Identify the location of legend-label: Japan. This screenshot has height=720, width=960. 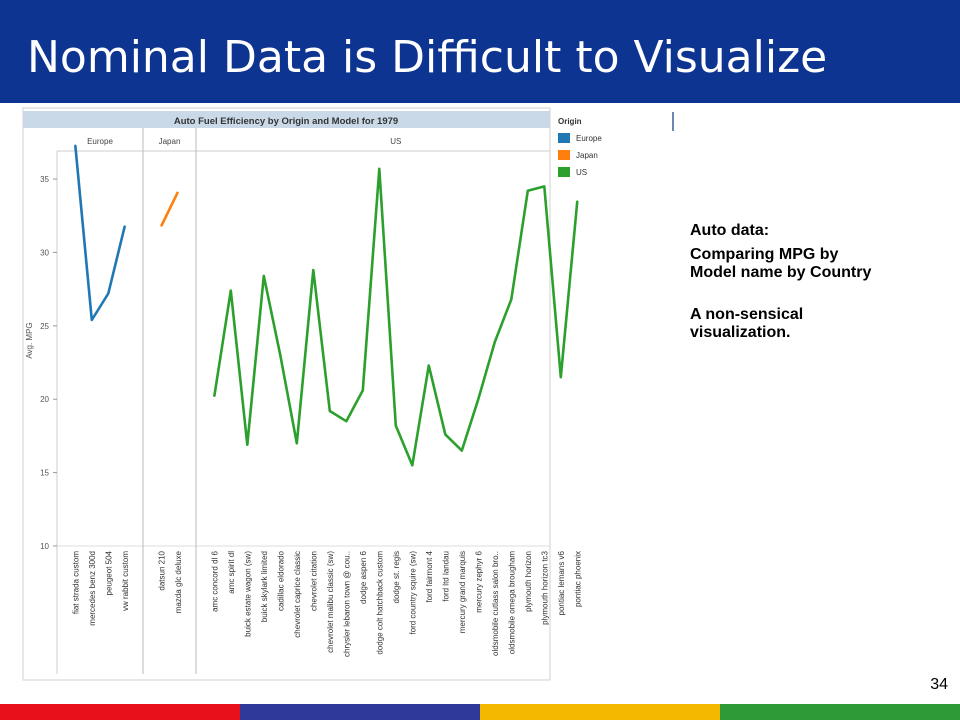
(587, 155).